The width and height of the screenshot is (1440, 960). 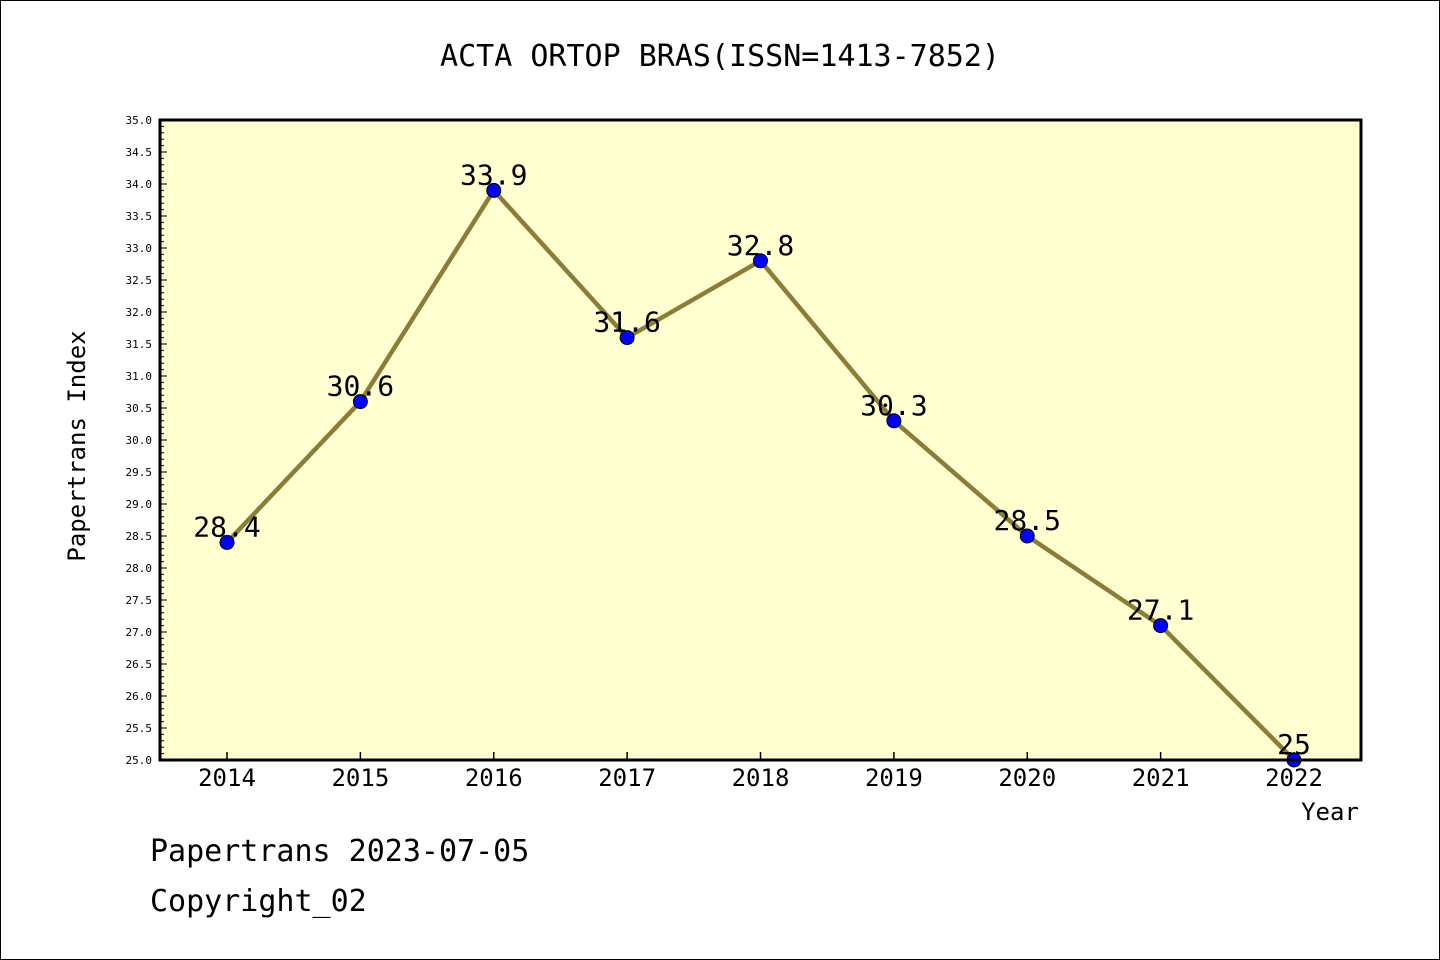 I want to click on data-label: 27.1, so click(x=1160, y=610).